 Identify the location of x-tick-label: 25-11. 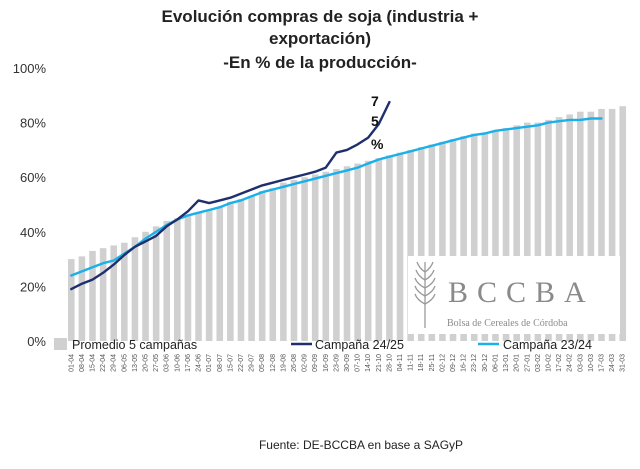
(432, 362).